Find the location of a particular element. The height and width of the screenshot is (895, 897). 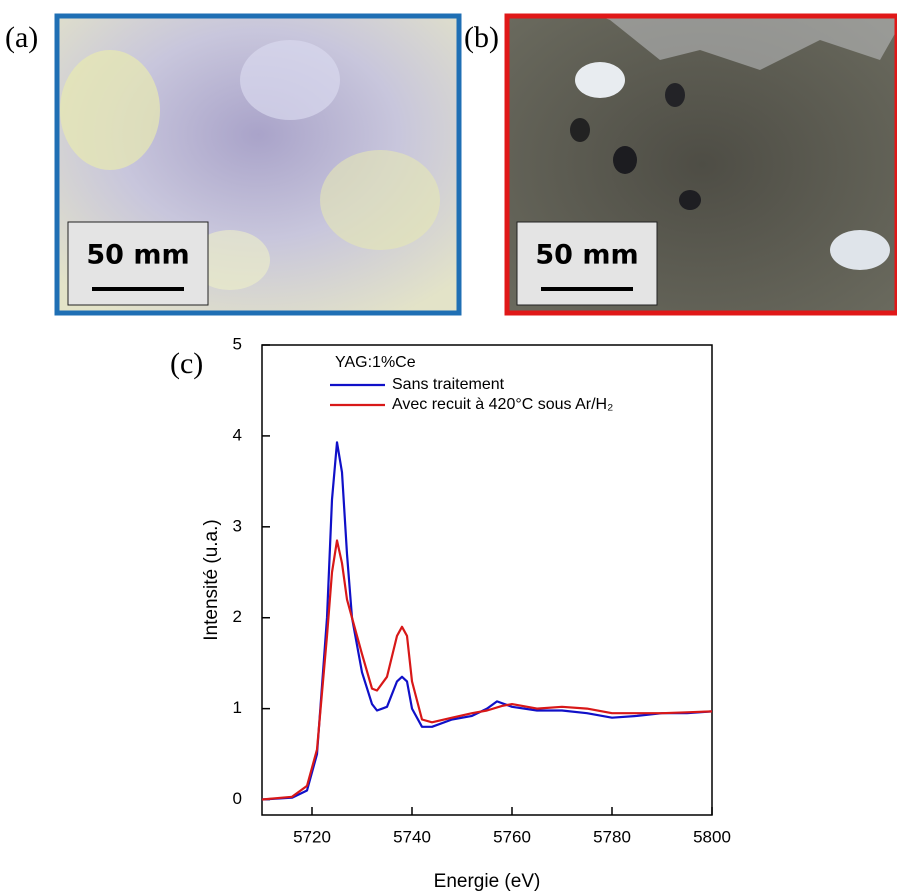

y-tick-label: 0 is located at coordinates (237, 798).